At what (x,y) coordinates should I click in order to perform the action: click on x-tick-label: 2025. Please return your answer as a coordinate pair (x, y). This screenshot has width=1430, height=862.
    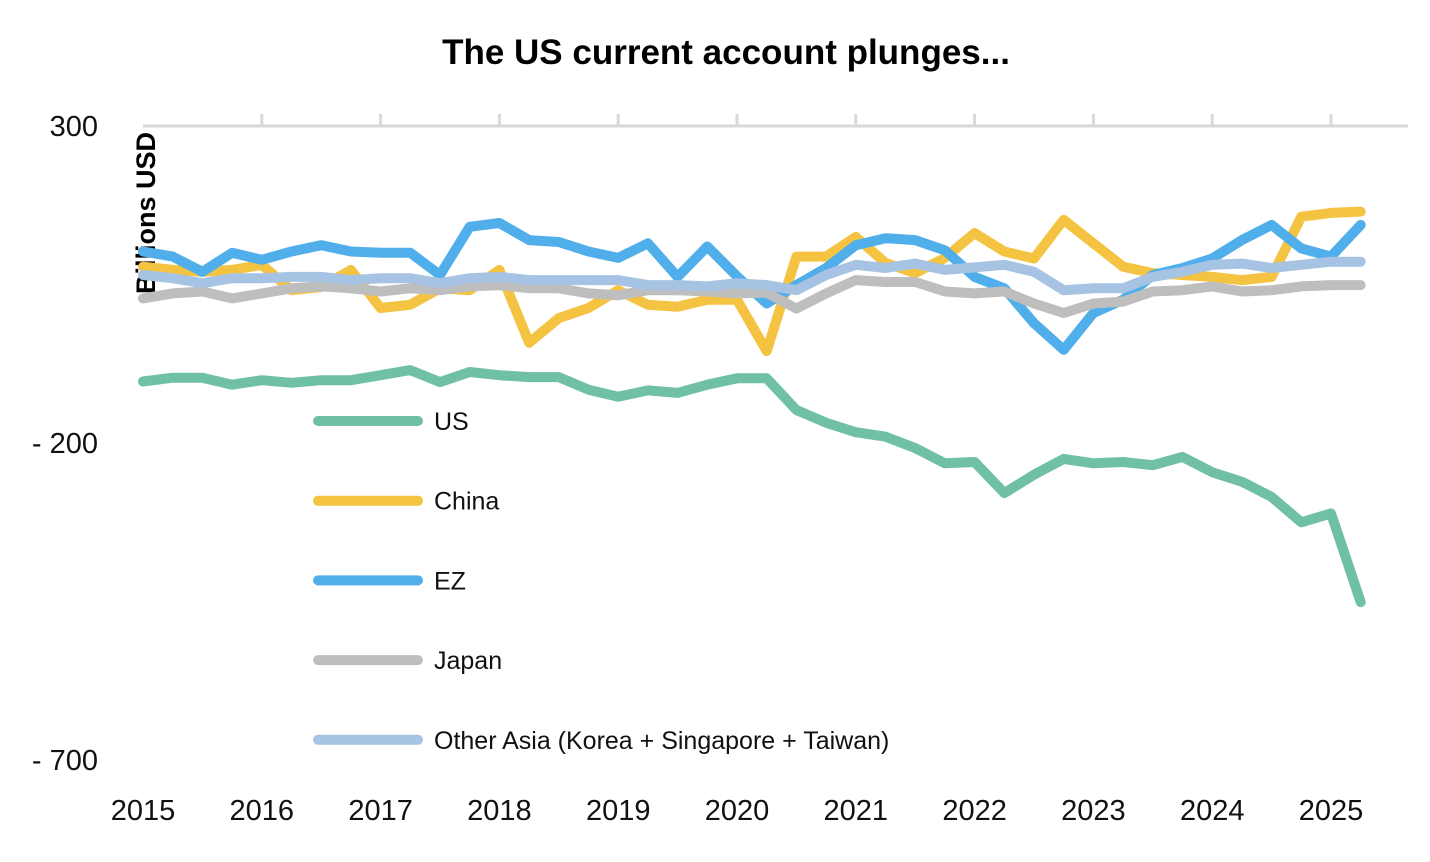
    Looking at the image, I should click on (1331, 811).